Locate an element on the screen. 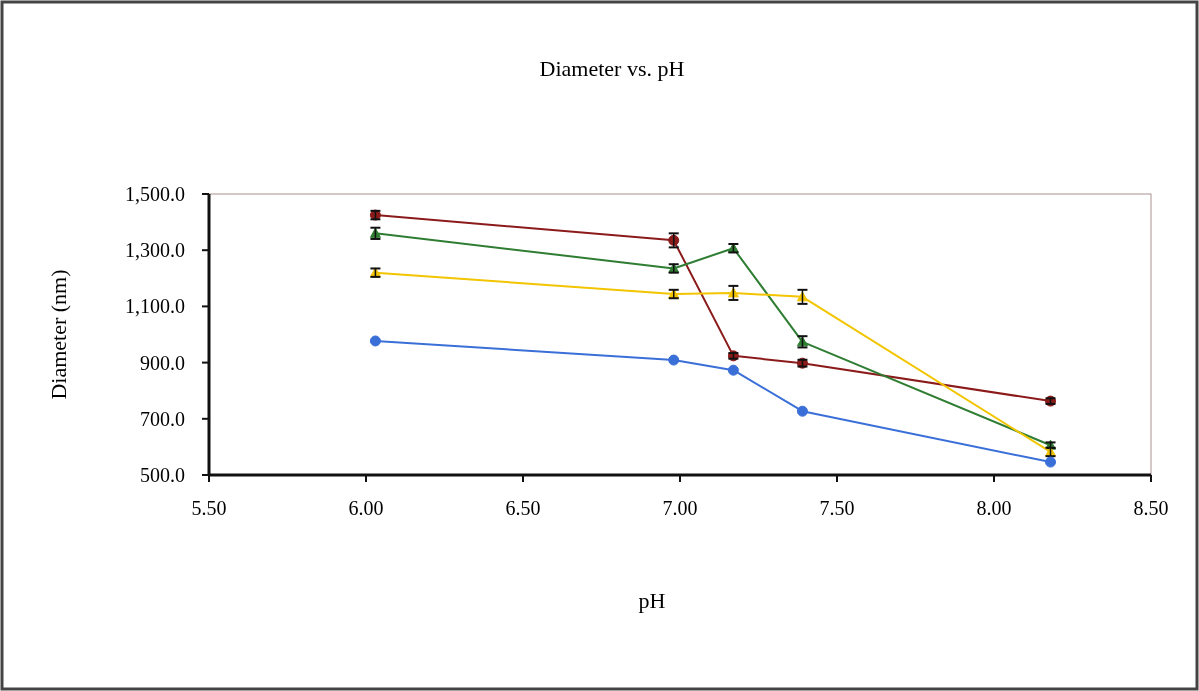 This screenshot has height=691, width=1199. x-tick-label: 8.50 is located at coordinates (1151, 508).